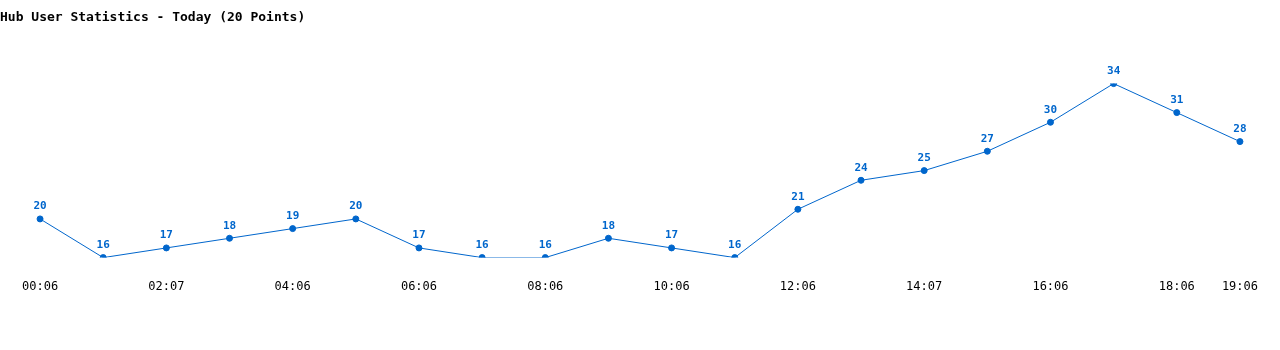 The image size is (1280, 350). I want to click on x-tick-label: 18:06, so click(1176, 285).